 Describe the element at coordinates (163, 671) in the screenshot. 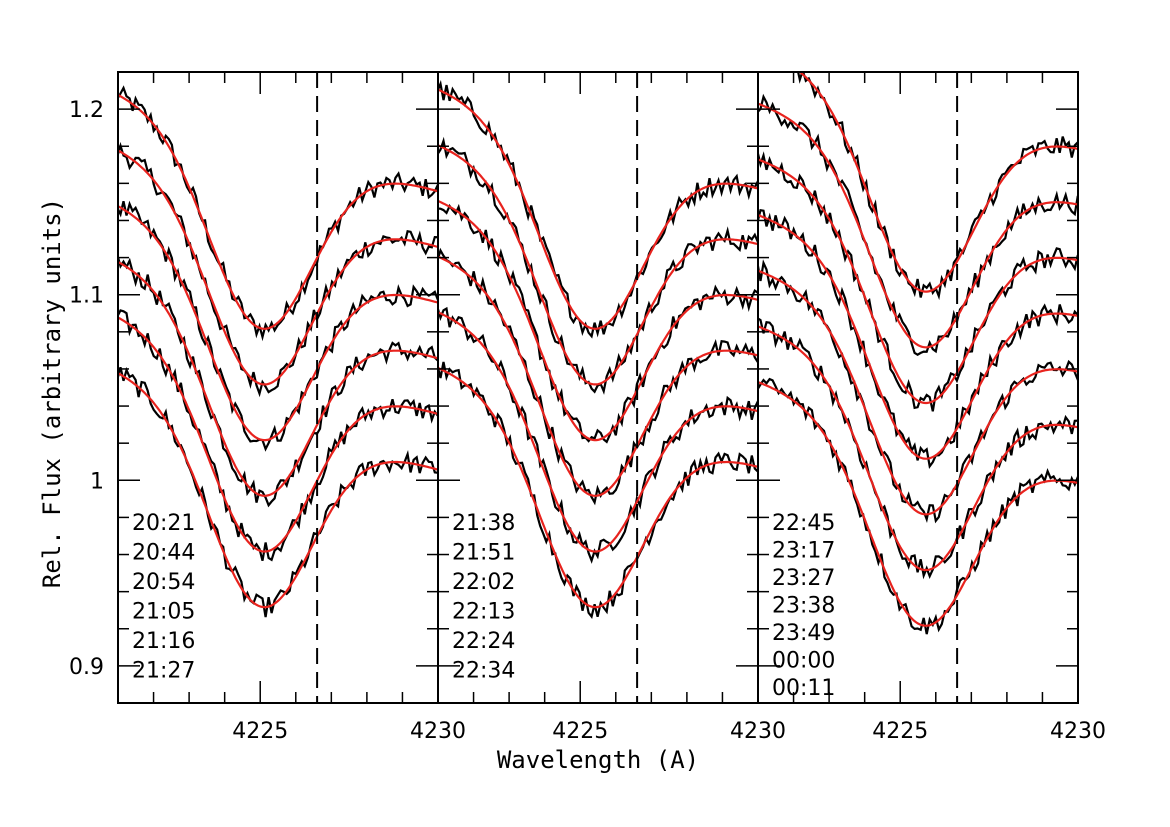

I see `time-label: 21:27` at that location.